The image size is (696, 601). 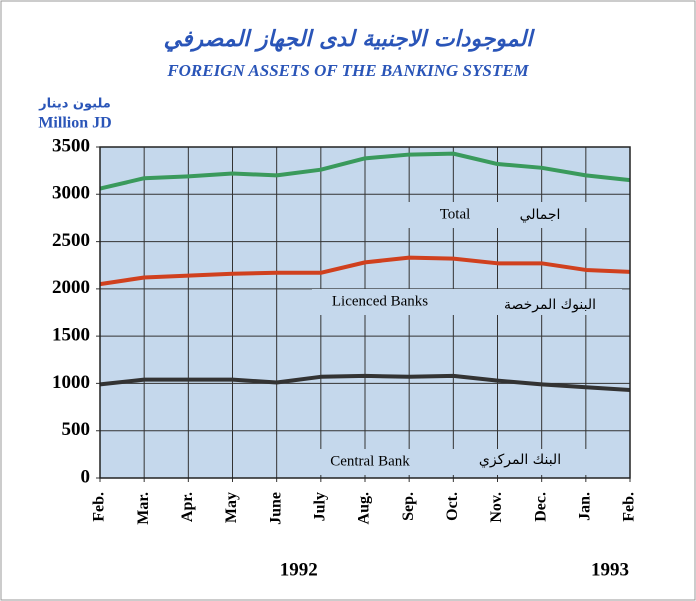 I want to click on y-label-ar: مليون دينار, so click(x=74, y=104).